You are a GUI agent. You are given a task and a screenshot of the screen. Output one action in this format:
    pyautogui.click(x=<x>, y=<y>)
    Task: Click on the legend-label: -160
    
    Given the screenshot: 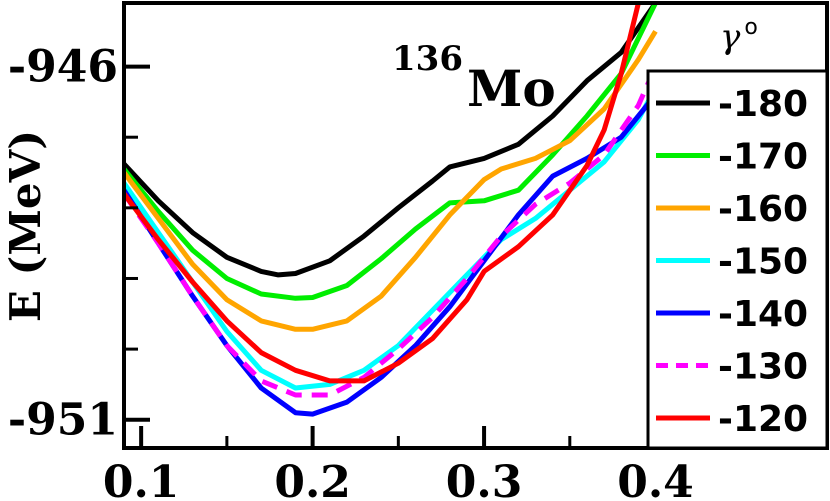 What is the action you would take?
    pyautogui.click(x=763, y=209)
    